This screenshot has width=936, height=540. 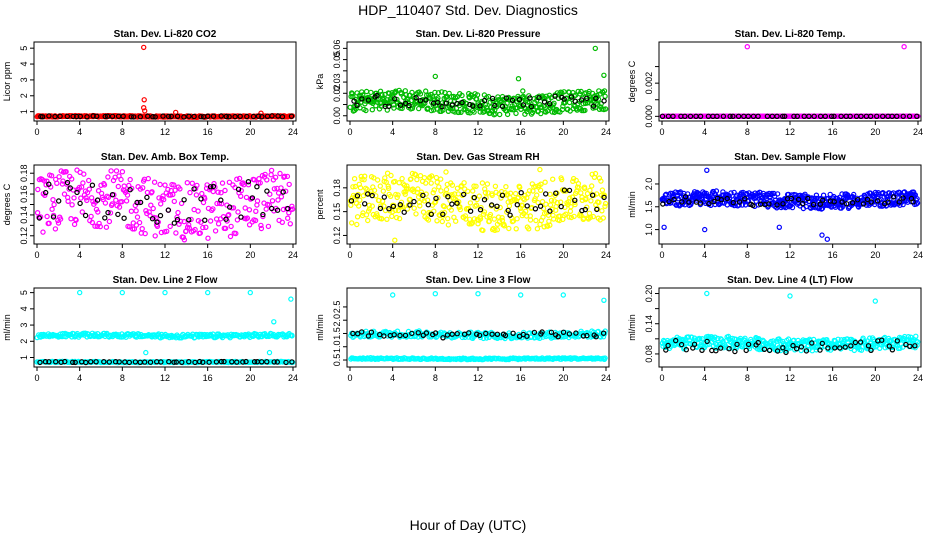 What do you see at coordinates (24, 357) in the screenshot?
I see `y-tick-label: 1` at bounding box center [24, 357].